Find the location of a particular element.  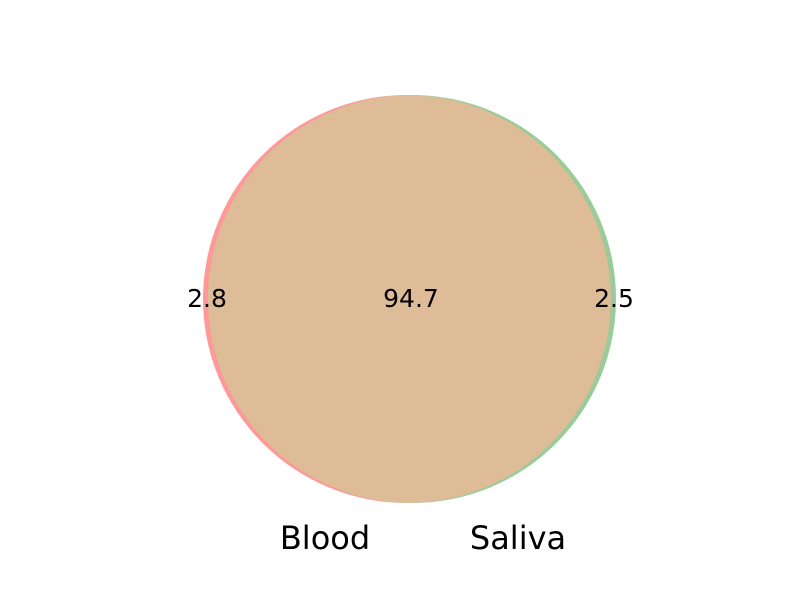

blood-only-value: 2.8 is located at coordinates (207, 298).